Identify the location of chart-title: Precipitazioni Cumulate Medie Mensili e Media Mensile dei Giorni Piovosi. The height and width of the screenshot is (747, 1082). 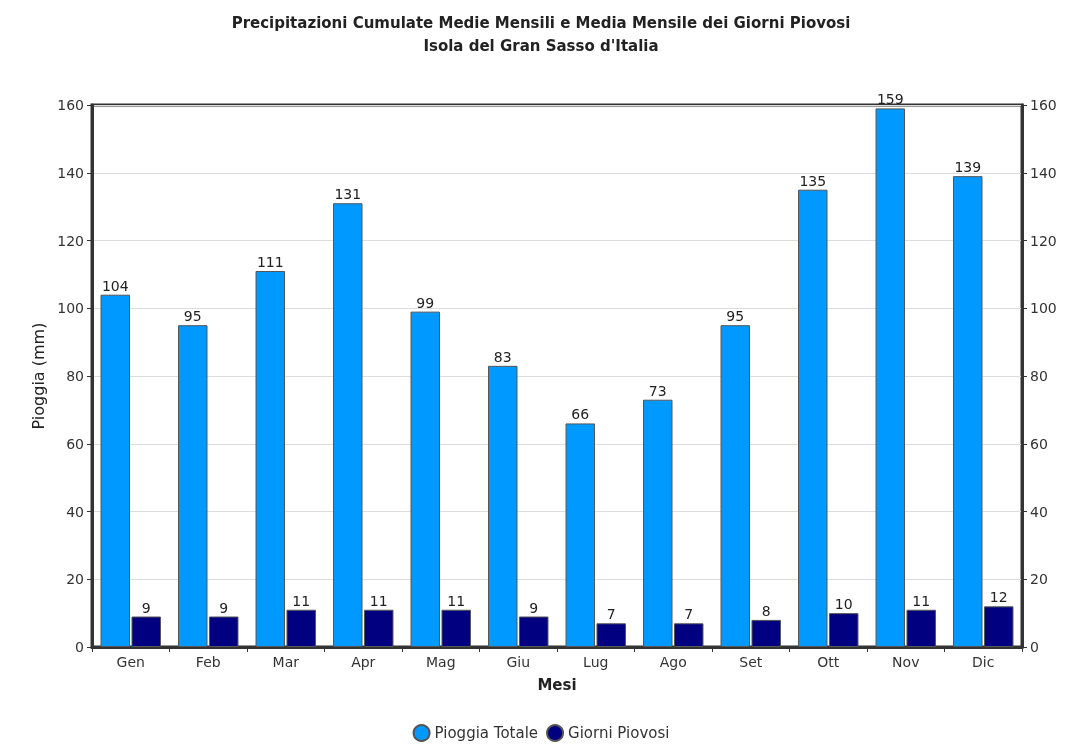
(541, 22).